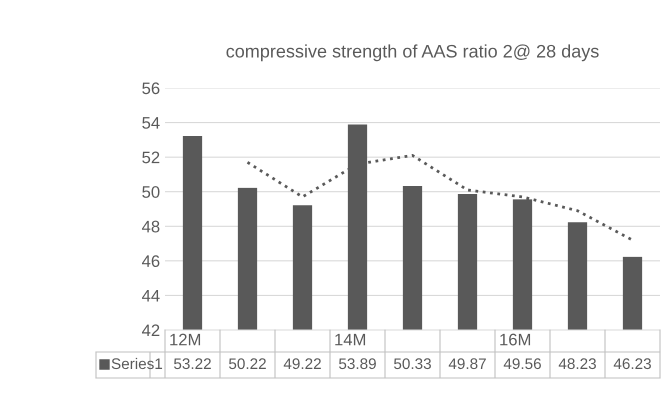 The width and height of the screenshot is (672, 417). I want to click on y-tick-label: 48, so click(151, 226).